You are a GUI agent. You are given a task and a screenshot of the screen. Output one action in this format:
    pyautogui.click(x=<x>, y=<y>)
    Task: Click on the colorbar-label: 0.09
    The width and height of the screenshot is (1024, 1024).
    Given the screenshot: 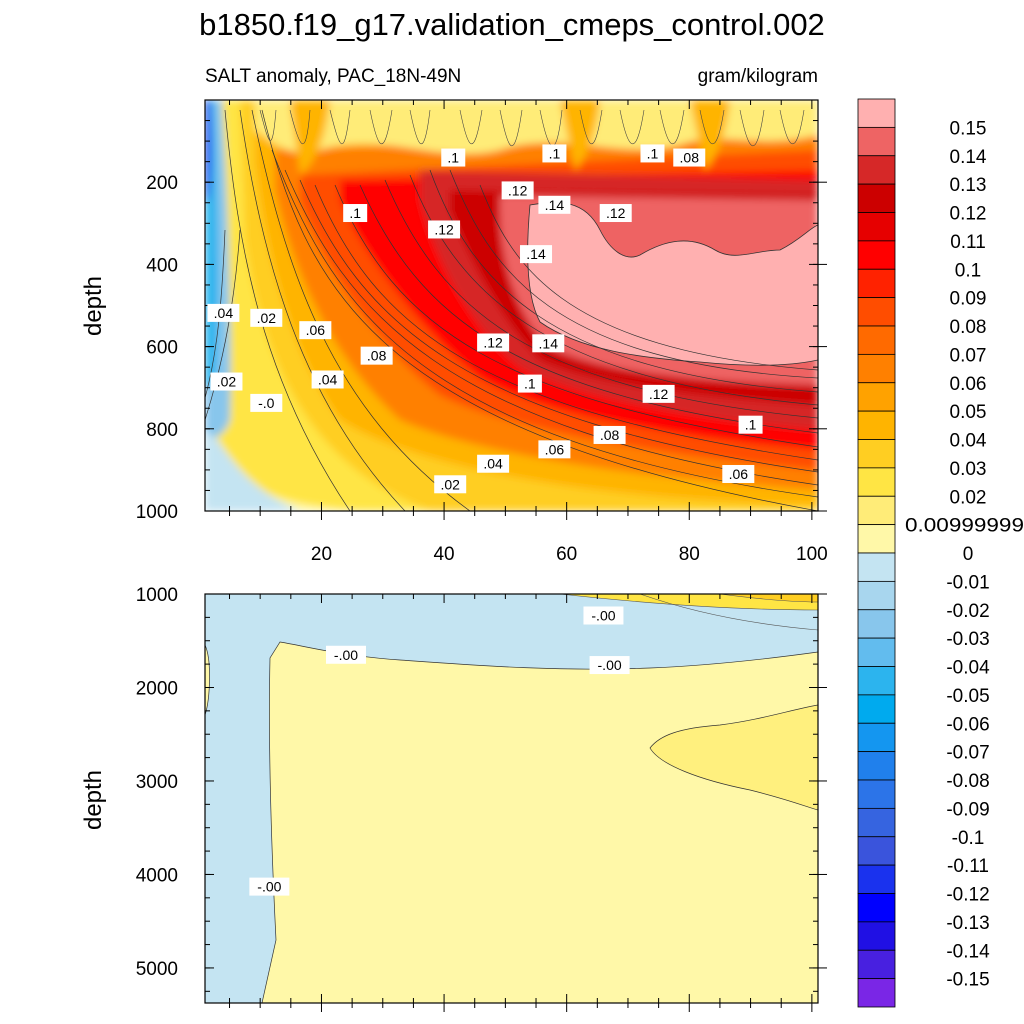 What is the action you would take?
    pyautogui.click(x=968, y=299)
    